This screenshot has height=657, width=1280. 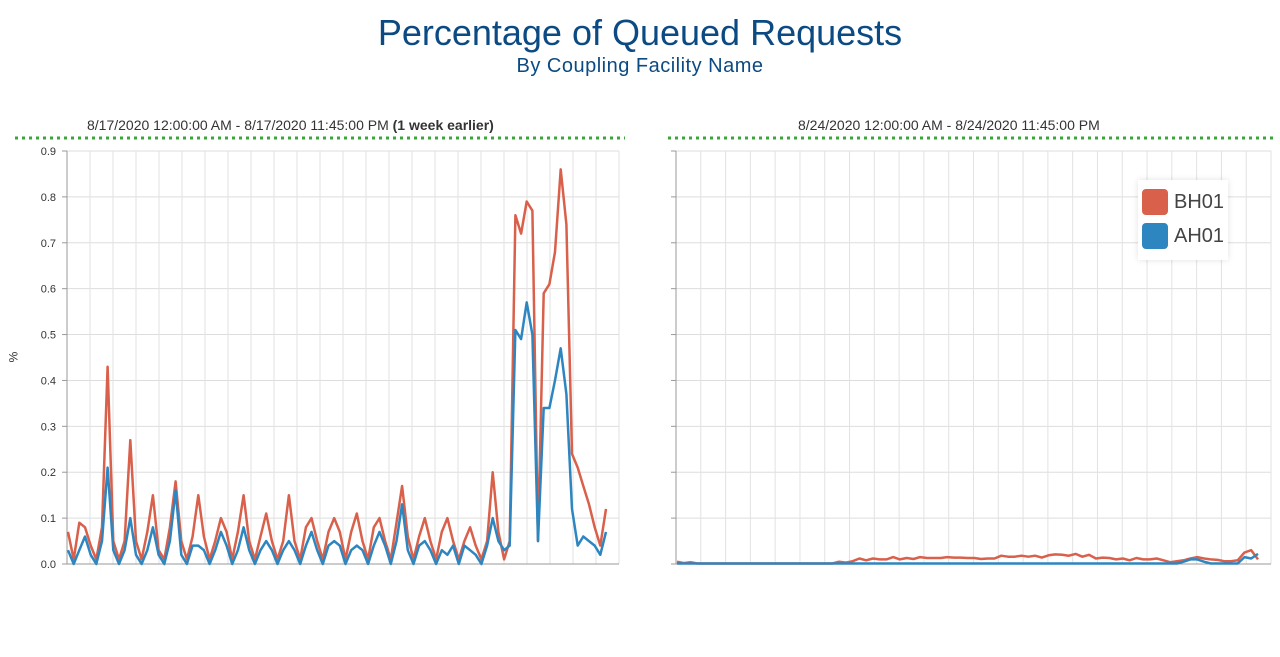 I want to click on legend-item-ah01: AH01, so click(x=1183, y=236).